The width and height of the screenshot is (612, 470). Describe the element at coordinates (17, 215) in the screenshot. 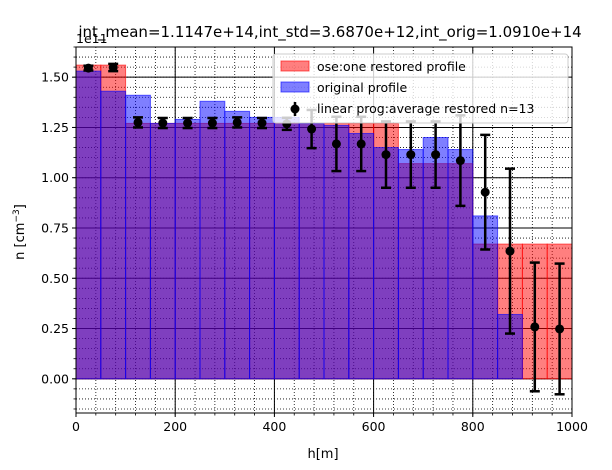

I see `y-axis-label-exponent: −3` at that location.